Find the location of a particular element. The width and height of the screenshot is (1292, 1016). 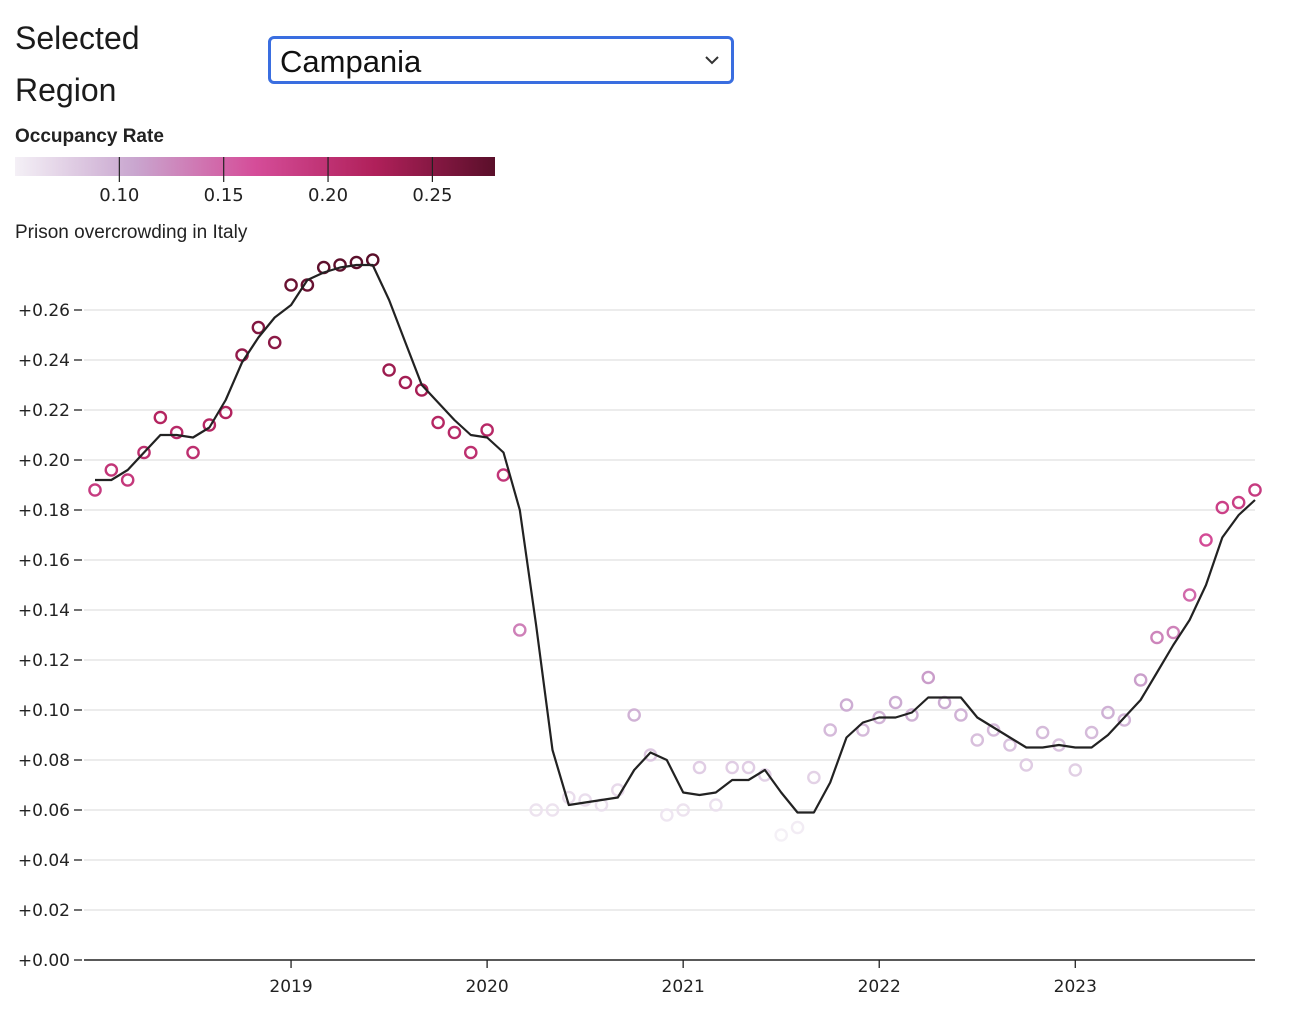

y-tick-label: +0.06 is located at coordinates (44, 811).